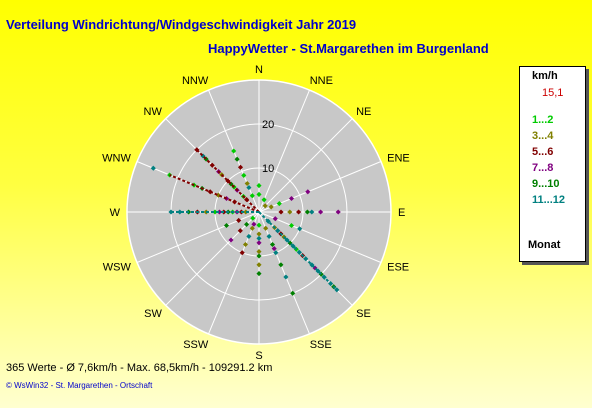 The height and width of the screenshot is (408, 592). Describe the element at coordinates (398, 268) in the screenshot. I see `direction-label-ese: ESE` at that location.